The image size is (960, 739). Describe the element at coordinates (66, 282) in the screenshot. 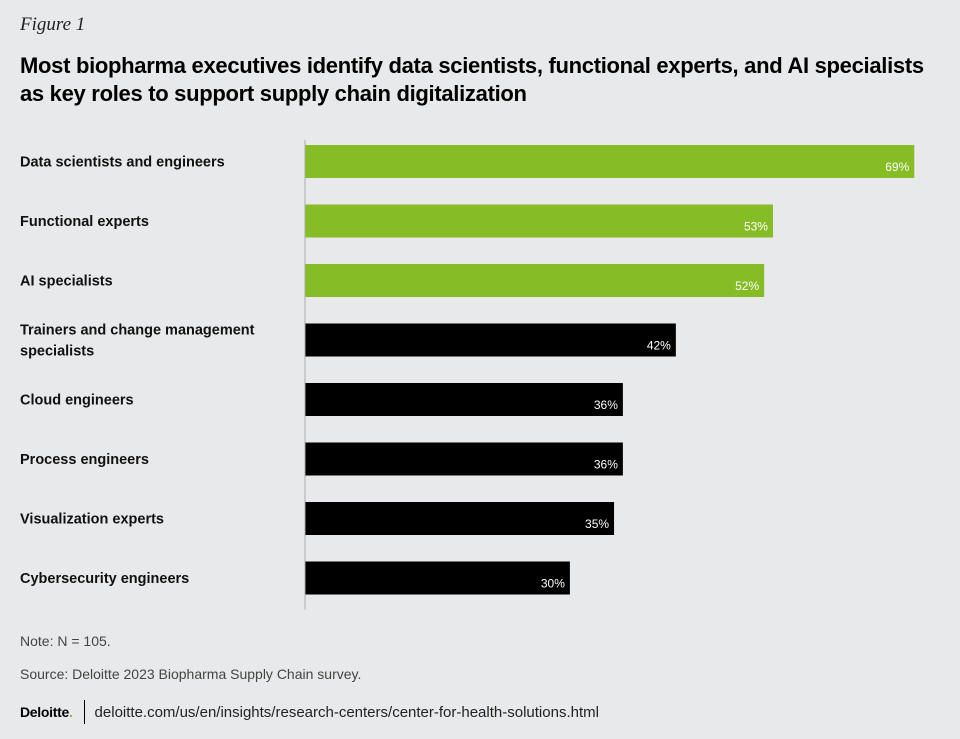

I see `category-label: AI specialists` at that location.